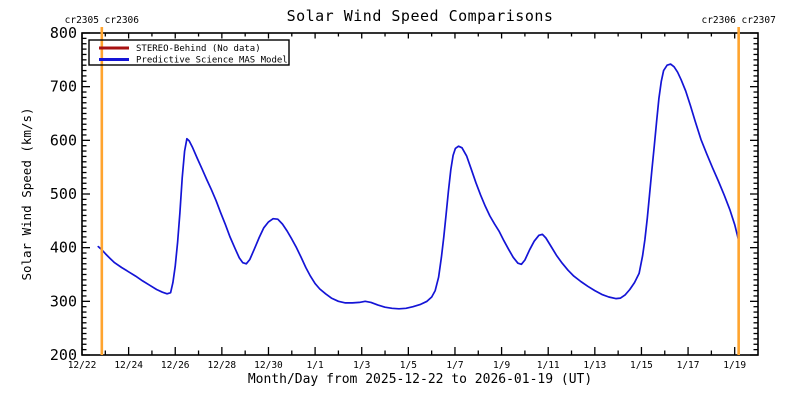  I want to click on x-tick-label: 12/26, so click(175, 365).